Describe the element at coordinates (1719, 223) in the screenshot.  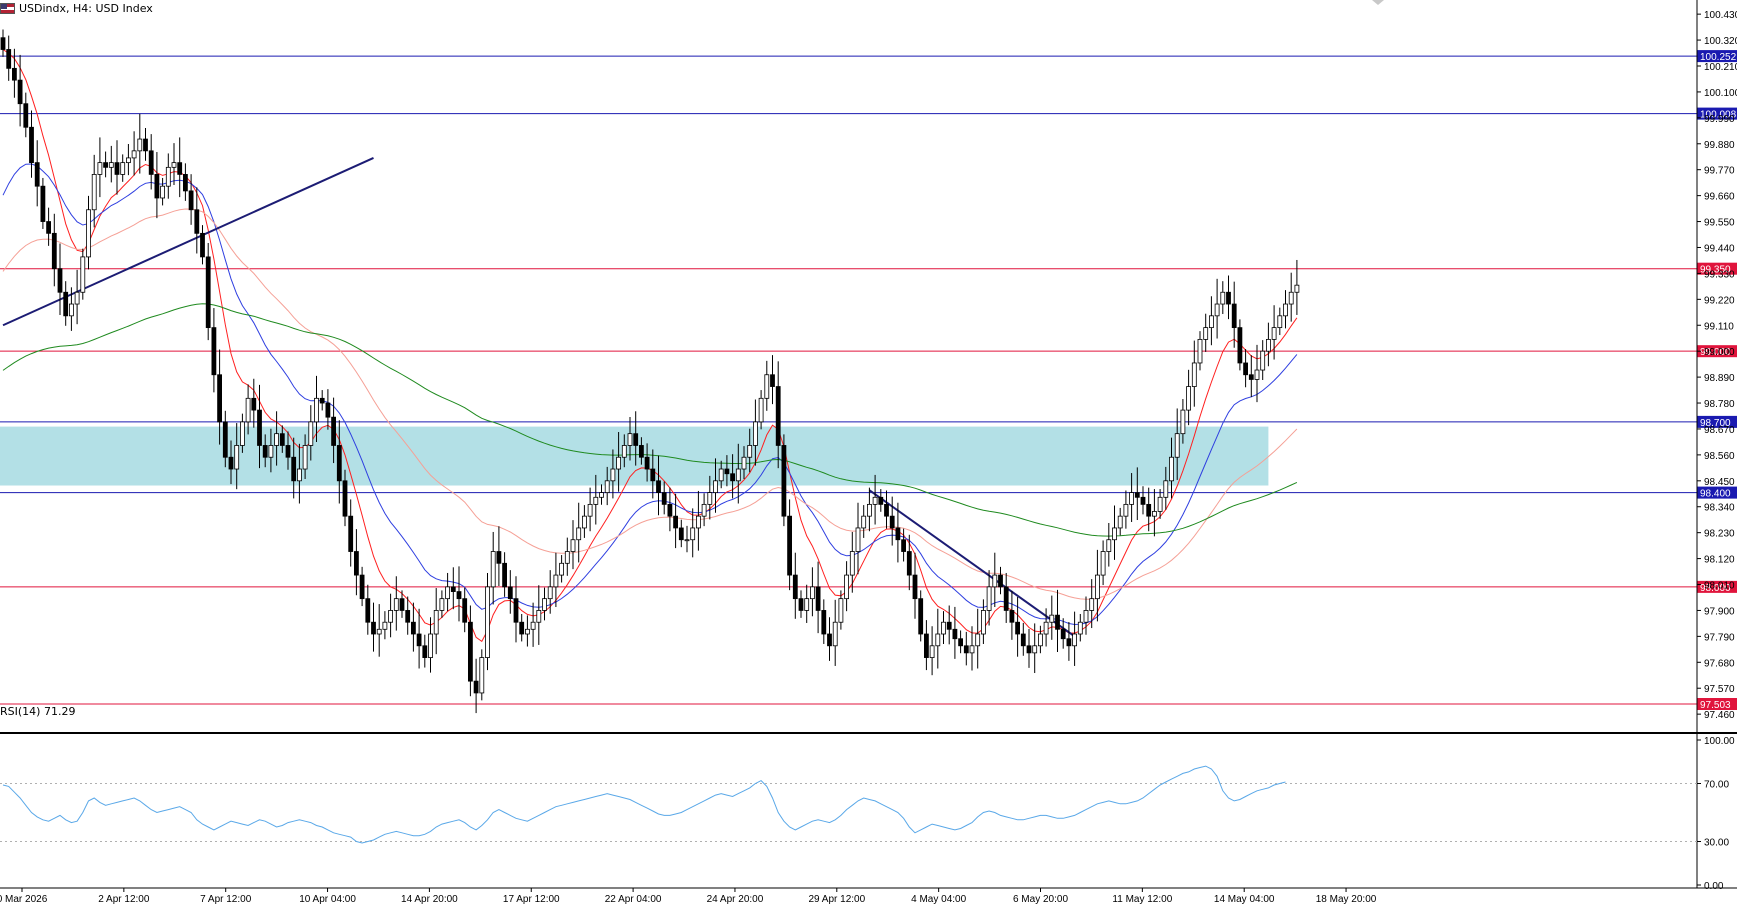
I see `price-tick-label: 99.550` at that location.